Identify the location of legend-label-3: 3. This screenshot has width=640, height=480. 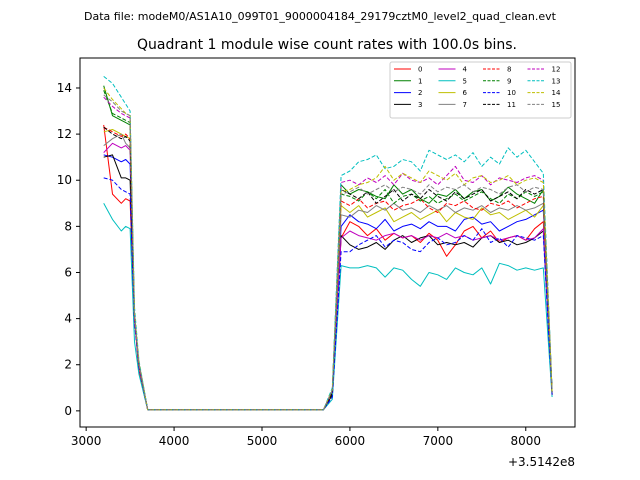
(420, 105).